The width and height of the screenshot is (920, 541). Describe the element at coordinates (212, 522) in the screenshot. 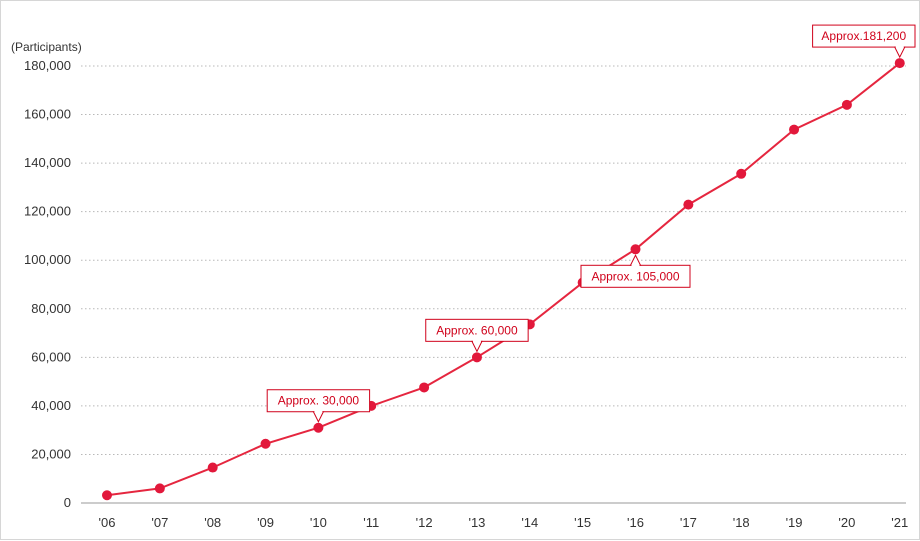

I see `x-tick-label: '08` at that location.